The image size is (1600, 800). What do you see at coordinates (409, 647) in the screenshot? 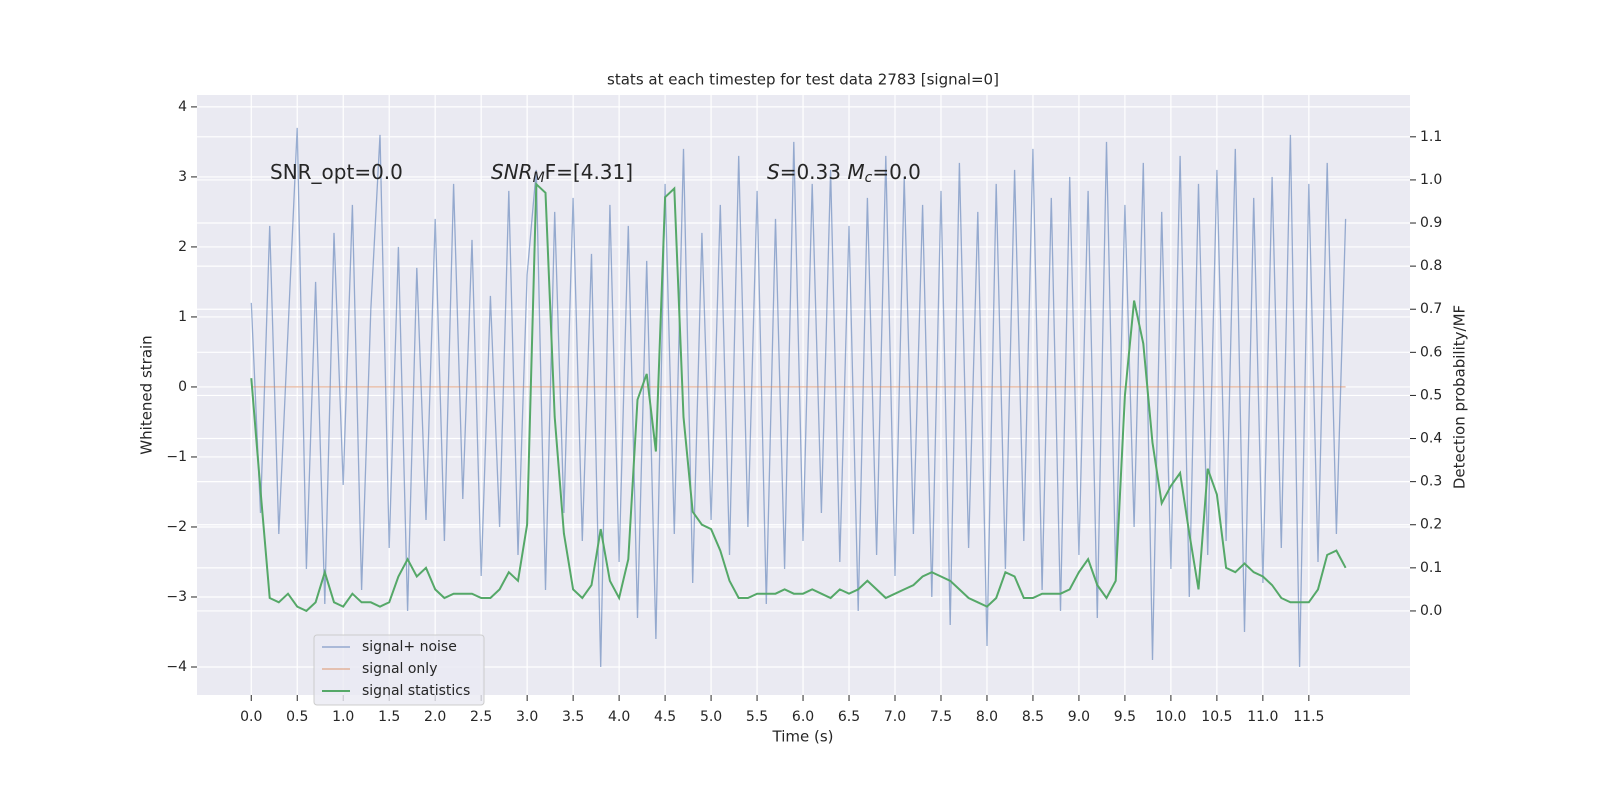
I see `legend-label: signal+ noise` at bounding box center [409, 647].